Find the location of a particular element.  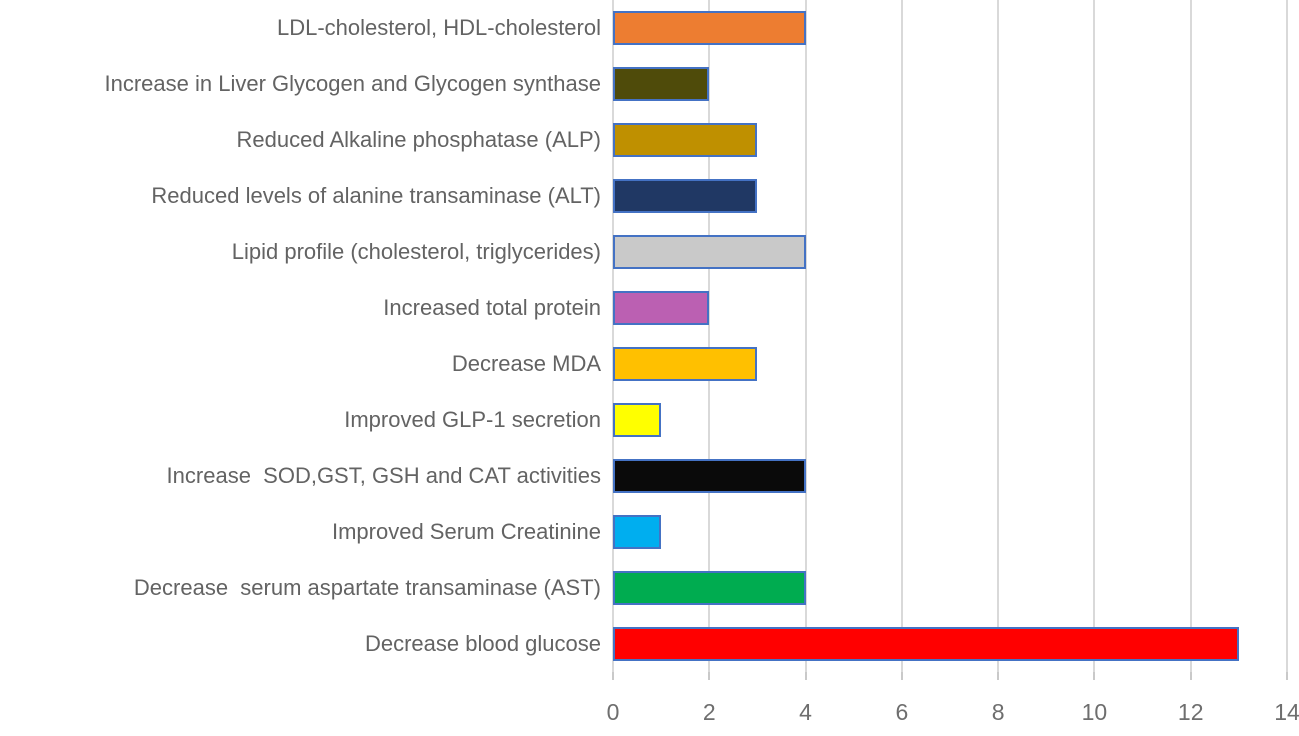

x-tick-label: 8 is located at coordinates (998, 712).